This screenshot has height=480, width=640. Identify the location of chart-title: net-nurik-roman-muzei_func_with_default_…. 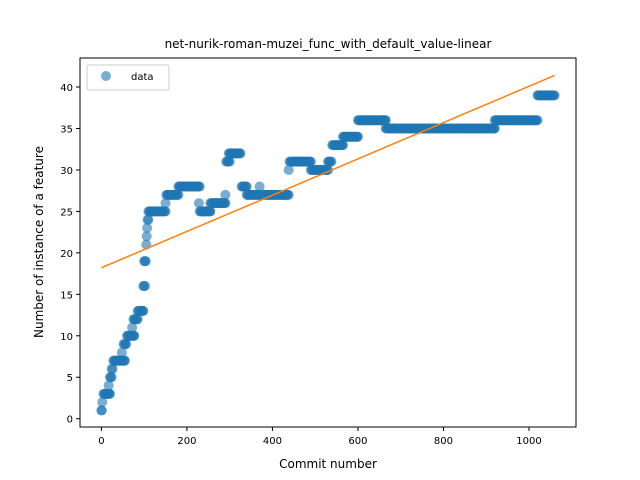
(328, 44).